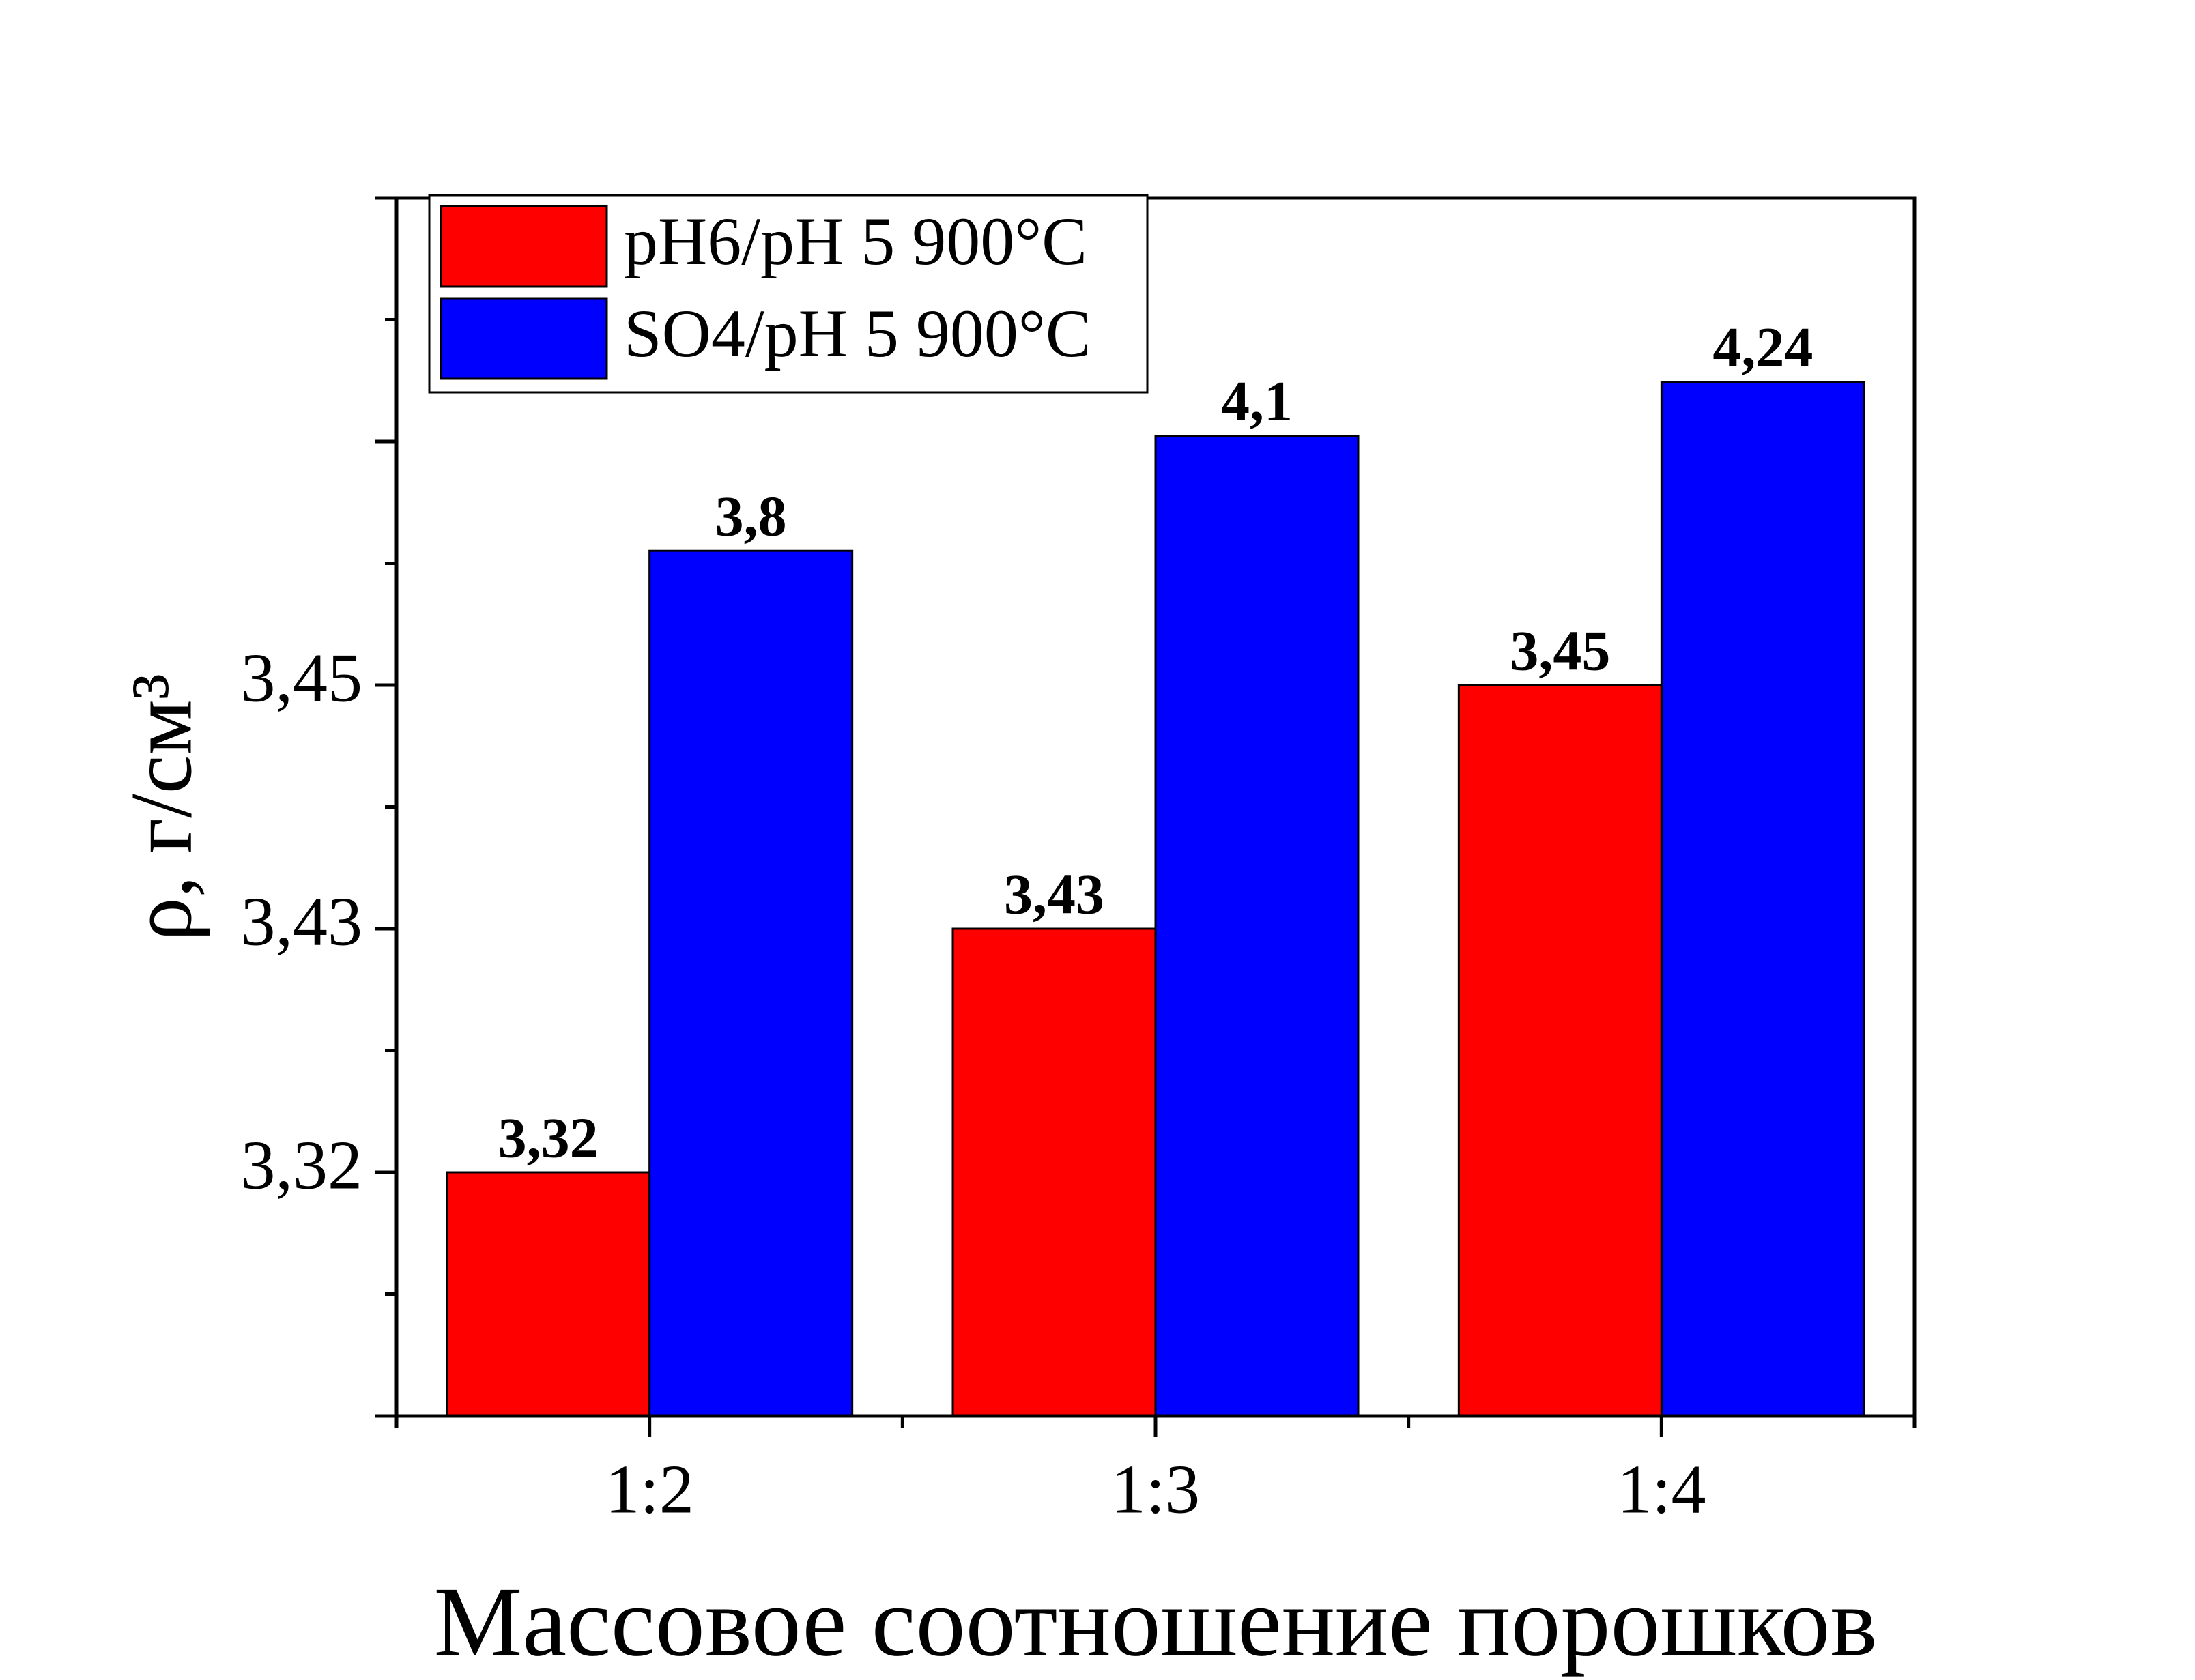  I want to click on legend-label: SO4/pH 5 900°C, so click(857, 333).